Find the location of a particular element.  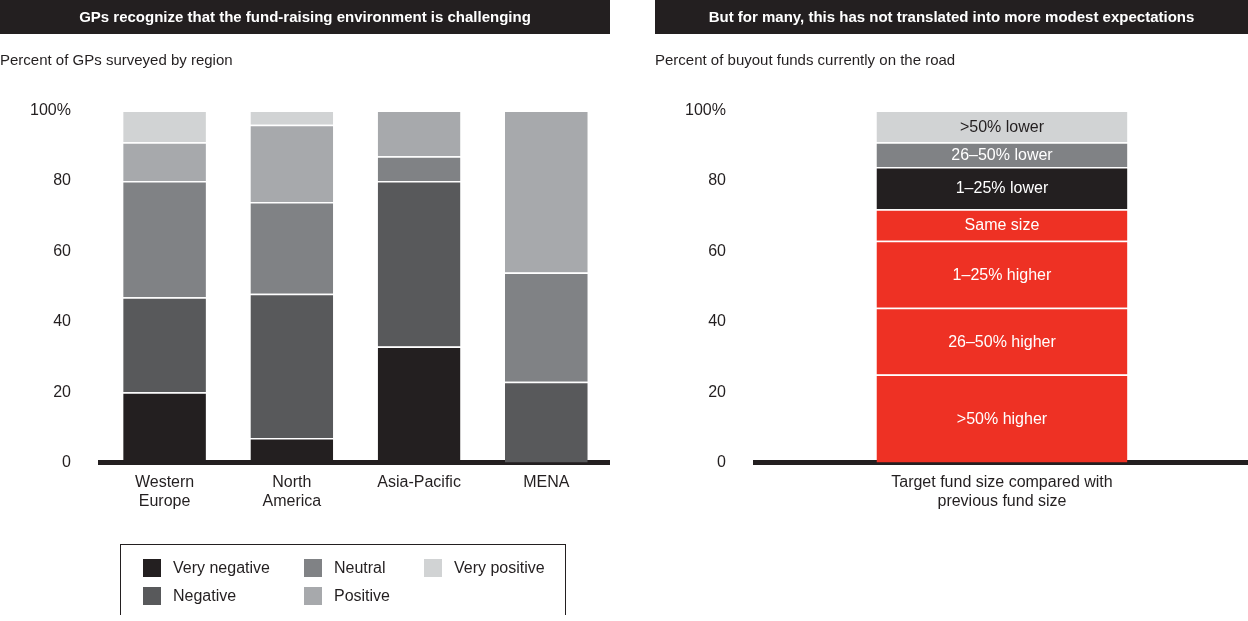

x-tick-label: Western Europe is located at coordinates (164, 490).